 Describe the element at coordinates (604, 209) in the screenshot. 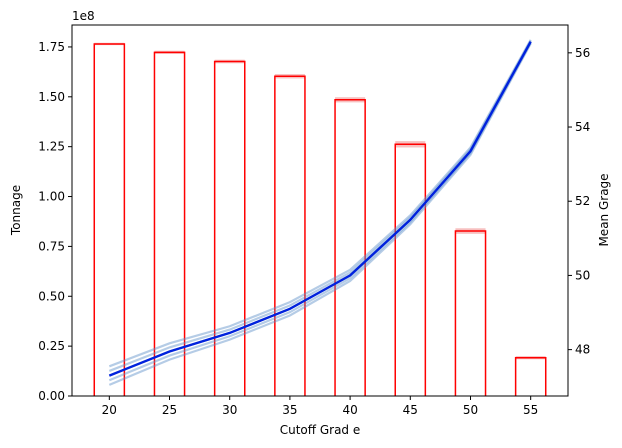

I see `y2-axis-label: Mean Grage` at that location.